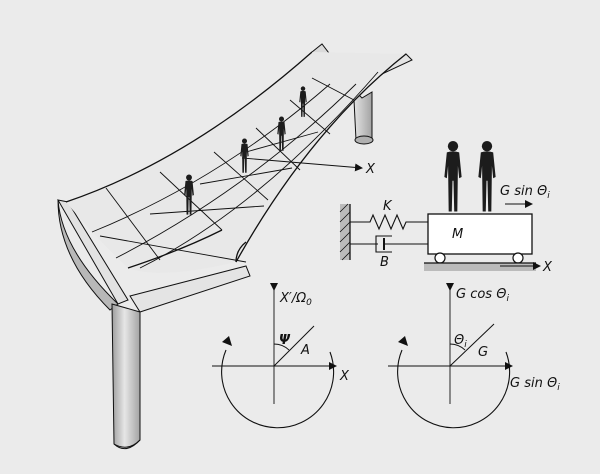 The height and width of the screenshot is (474, 600). Describe the element at coordinates (294, 346) in the screenshot. I see `left-radius` at that location.